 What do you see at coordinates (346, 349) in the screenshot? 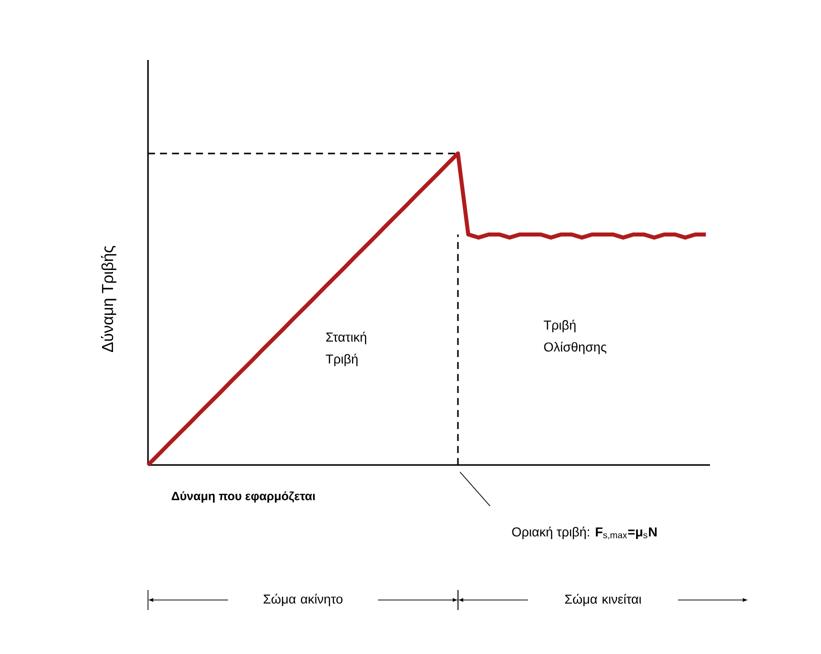
I see `annotation: Στατική Τριβή` at bounding box center [346, 349].